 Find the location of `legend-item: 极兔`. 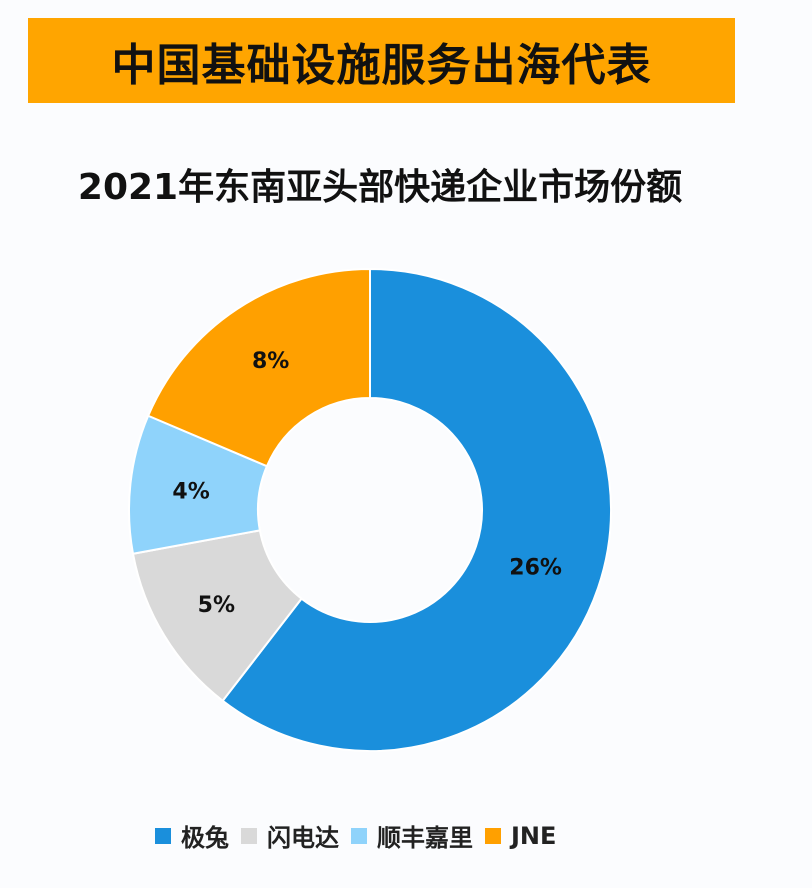

legend-item: 极兔 is located at coordinates (192, 835).